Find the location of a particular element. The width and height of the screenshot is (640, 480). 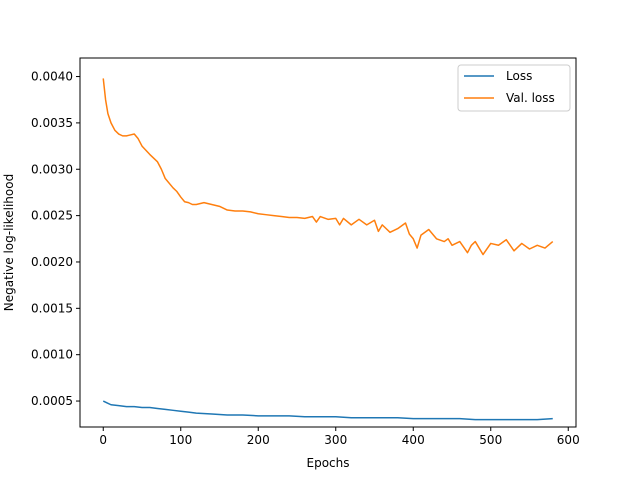

y-tick-label: 0.0015 is located at coordinates (52, 308).